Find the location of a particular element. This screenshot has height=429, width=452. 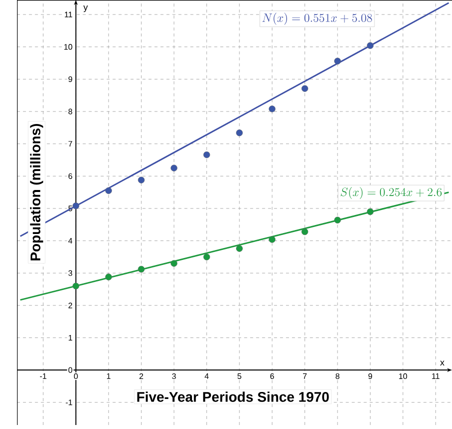

series-label: $S(x) = 0.254x + 2.6$ is located at coordinates (391, 193).